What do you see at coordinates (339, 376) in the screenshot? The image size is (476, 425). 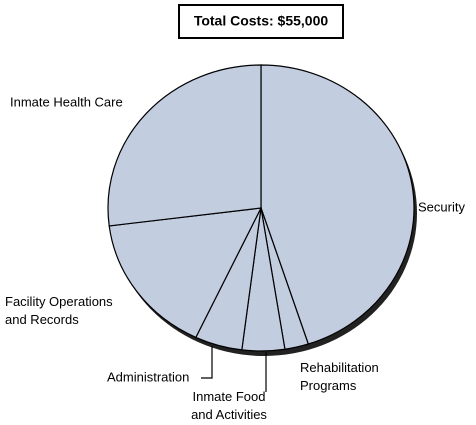 I see `slice-label: Rehabilitation Programs` at bounding box center [339, 376].